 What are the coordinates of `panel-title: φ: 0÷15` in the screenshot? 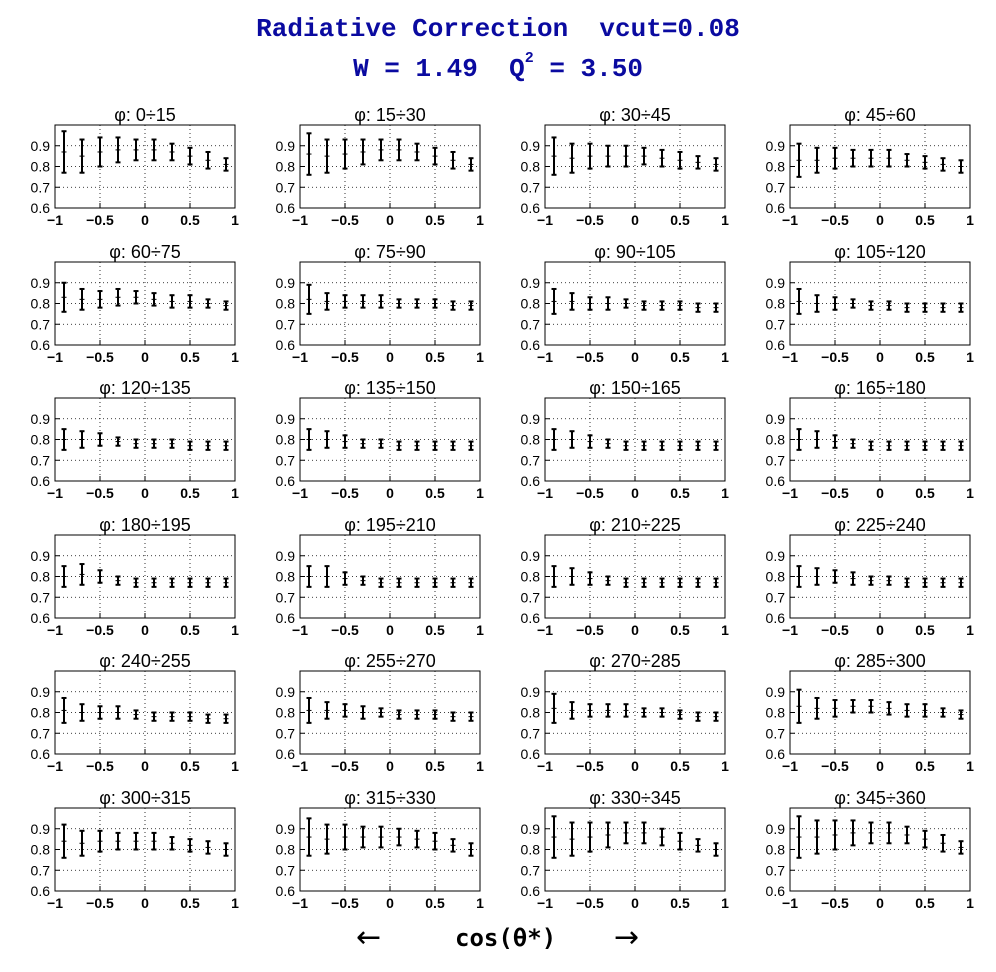 It's located at (145, 115).